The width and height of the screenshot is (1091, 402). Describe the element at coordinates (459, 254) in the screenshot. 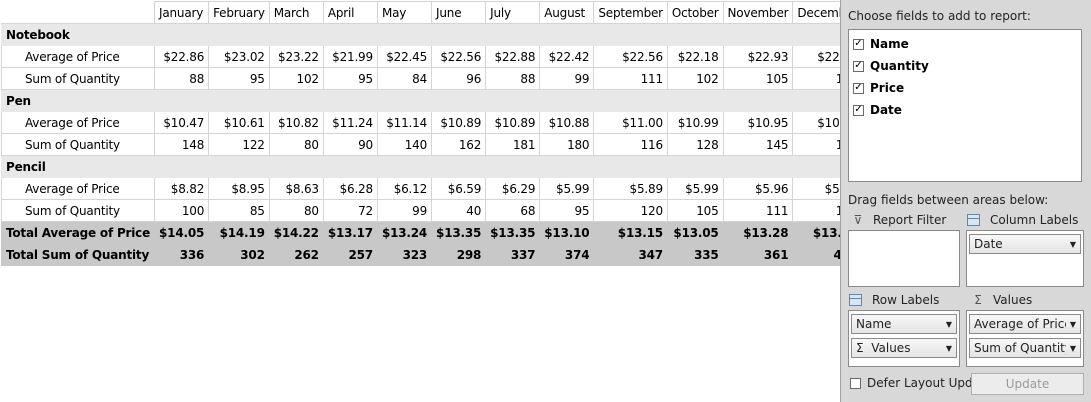

I see `total-value-cell: 298` at that location.